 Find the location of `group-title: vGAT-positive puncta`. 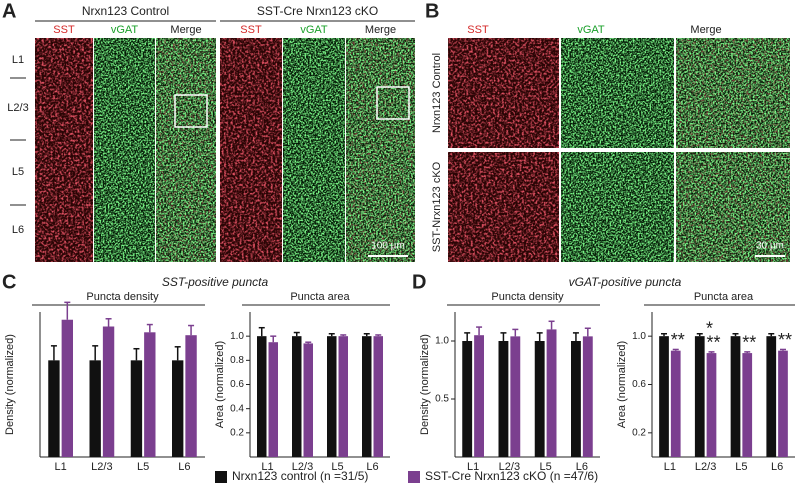

group-title: vGAT-positive puncta is located at coordinates (625, 282).